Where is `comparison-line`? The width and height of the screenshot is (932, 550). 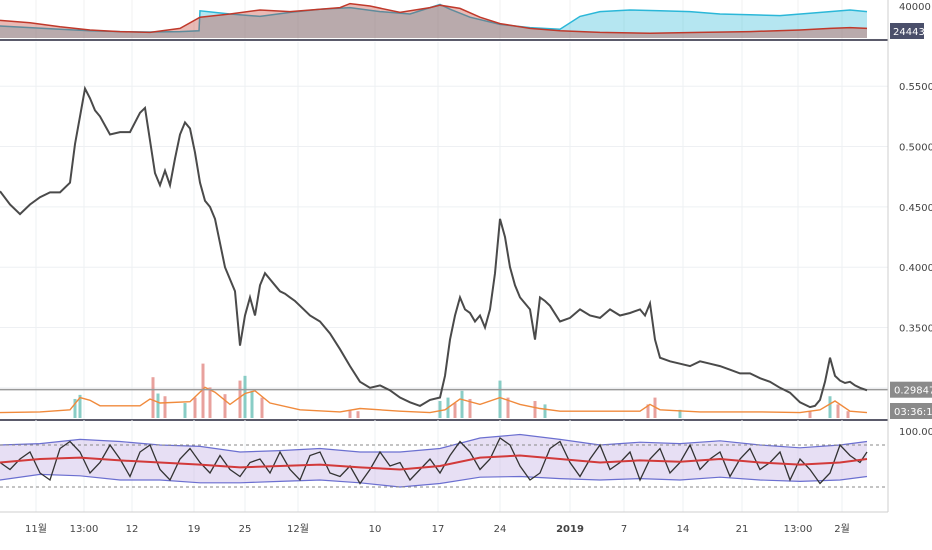
comparison-line is located at coordinates (434, 18).